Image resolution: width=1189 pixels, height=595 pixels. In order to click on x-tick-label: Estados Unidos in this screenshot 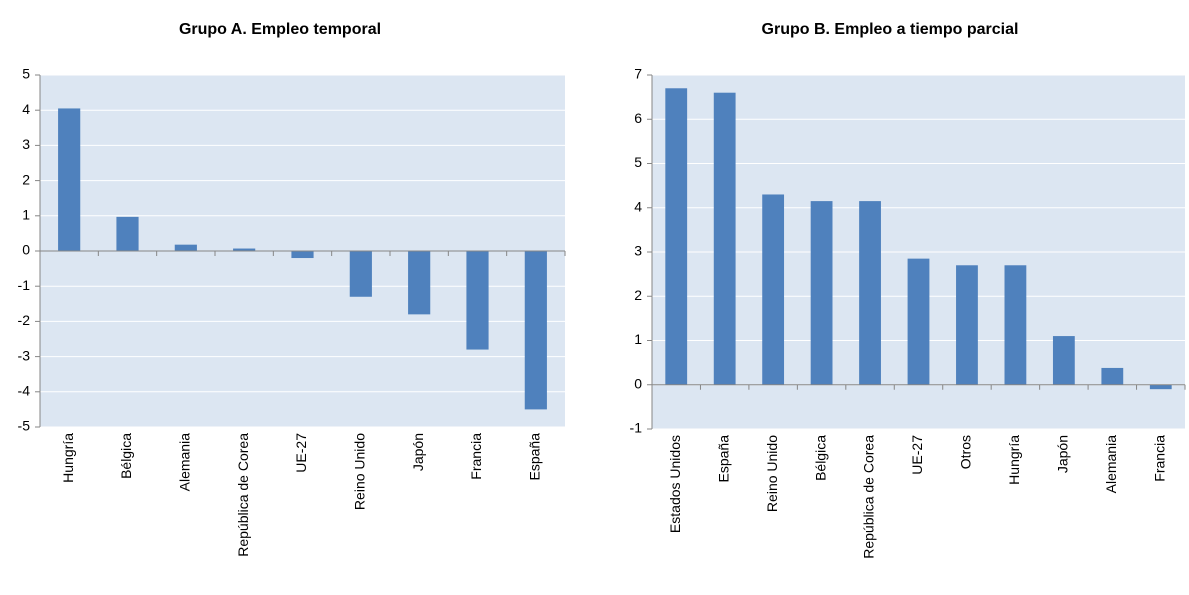, I will do `click(675, 484)`.